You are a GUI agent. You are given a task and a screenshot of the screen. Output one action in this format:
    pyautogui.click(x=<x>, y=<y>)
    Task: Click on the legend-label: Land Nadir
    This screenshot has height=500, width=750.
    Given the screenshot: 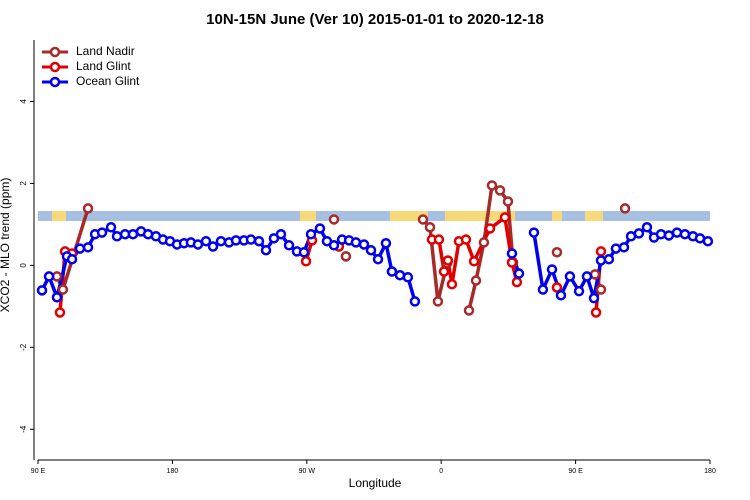 What is the action you would take?
    pyautogui.click(x=105, y=51)
    